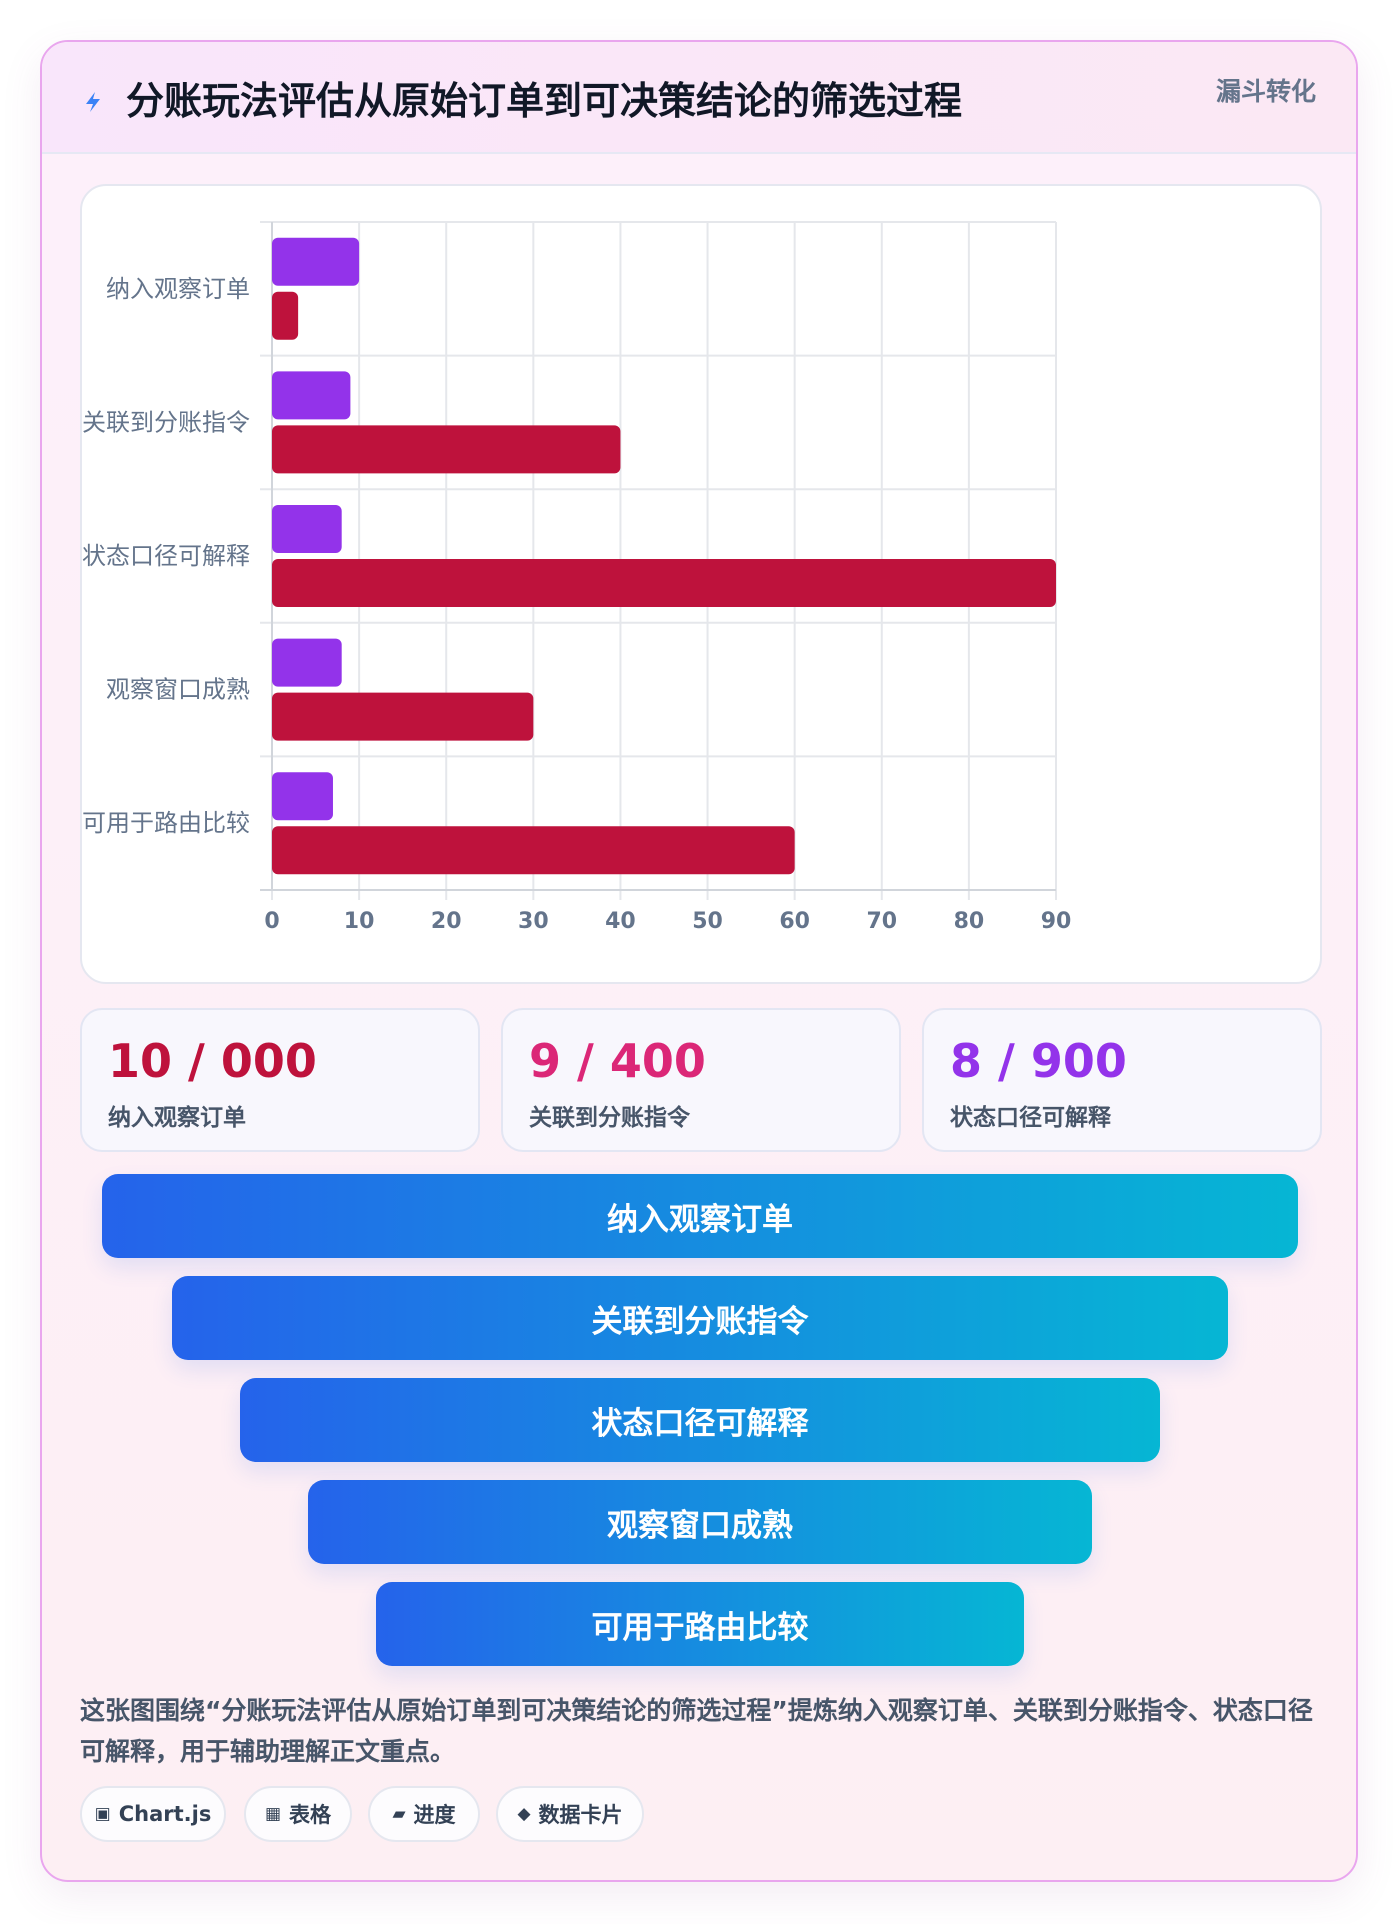 The image size is (1400, 1924). I want to click on funnel-badge: 漏斗转化, so click(1265, 91).